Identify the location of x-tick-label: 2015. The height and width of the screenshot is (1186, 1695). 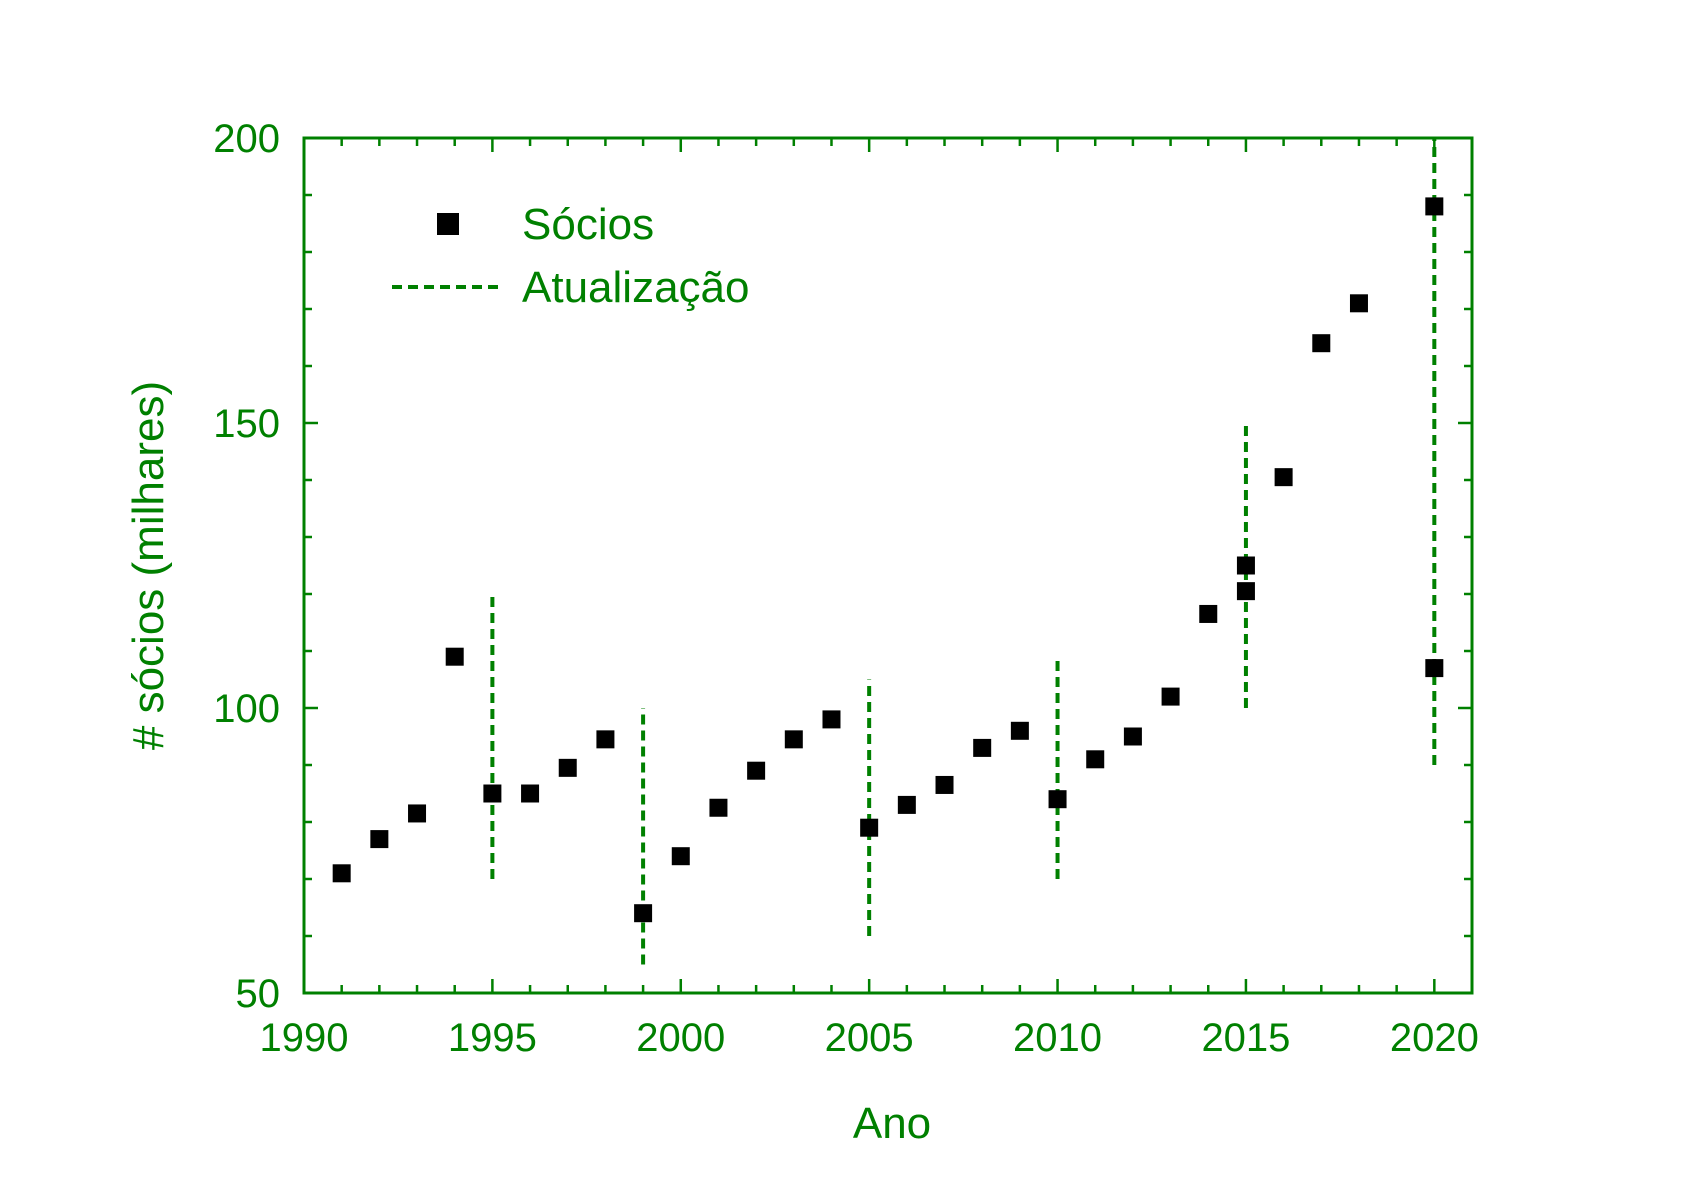
(1245, 1038).